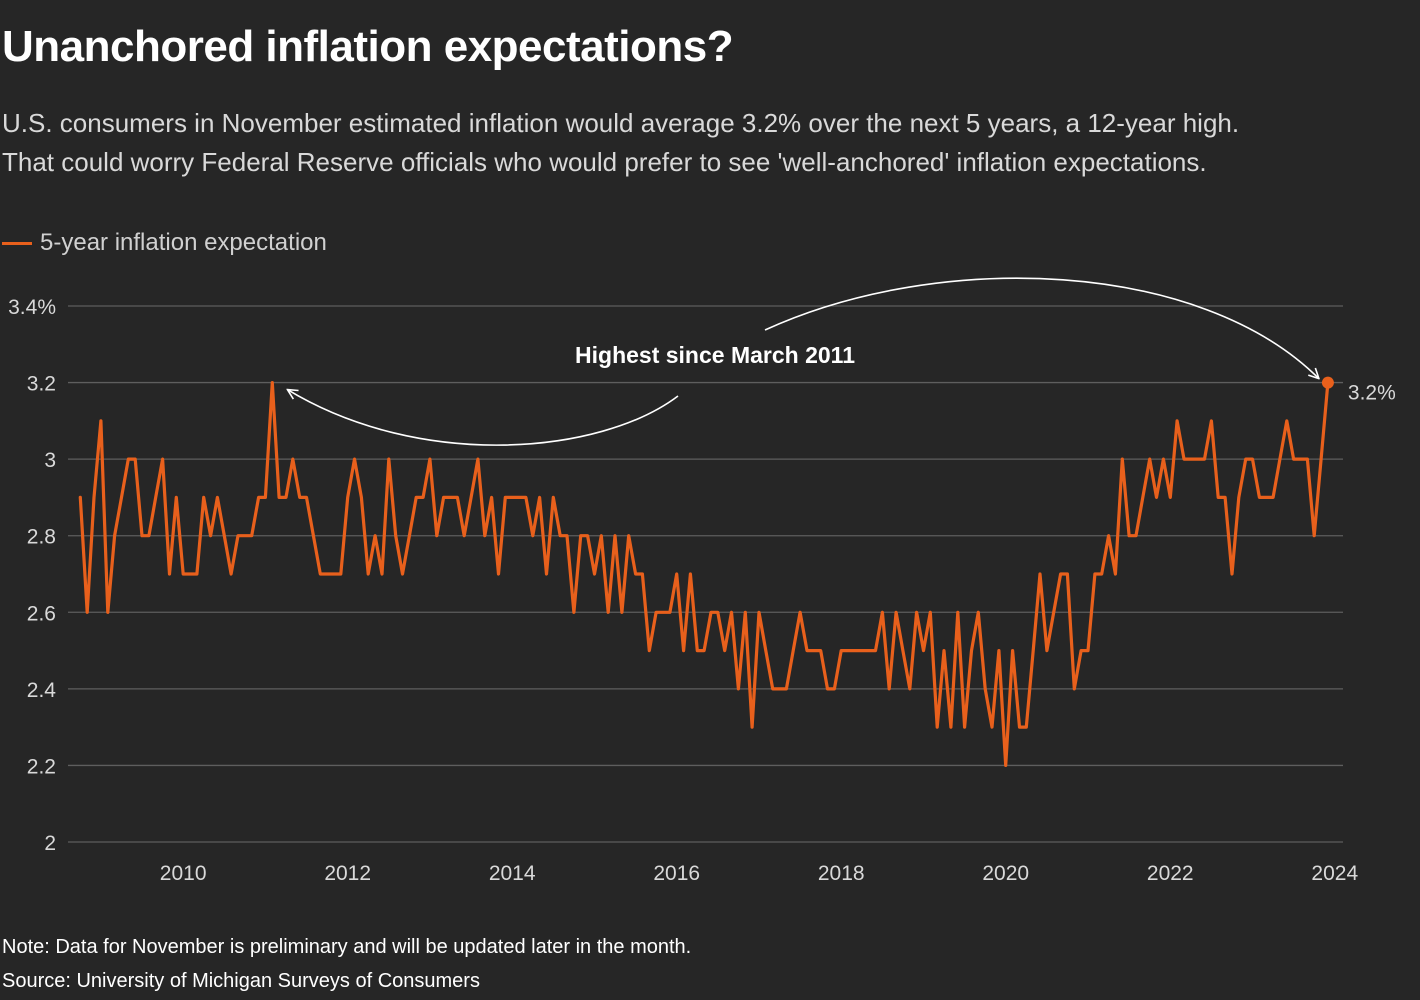 This screenshot has height=1000, width=1420. Describe the element at coordinates (32, 307) in the screenshot. I see `y-tick-label: 3.4%` at that location.